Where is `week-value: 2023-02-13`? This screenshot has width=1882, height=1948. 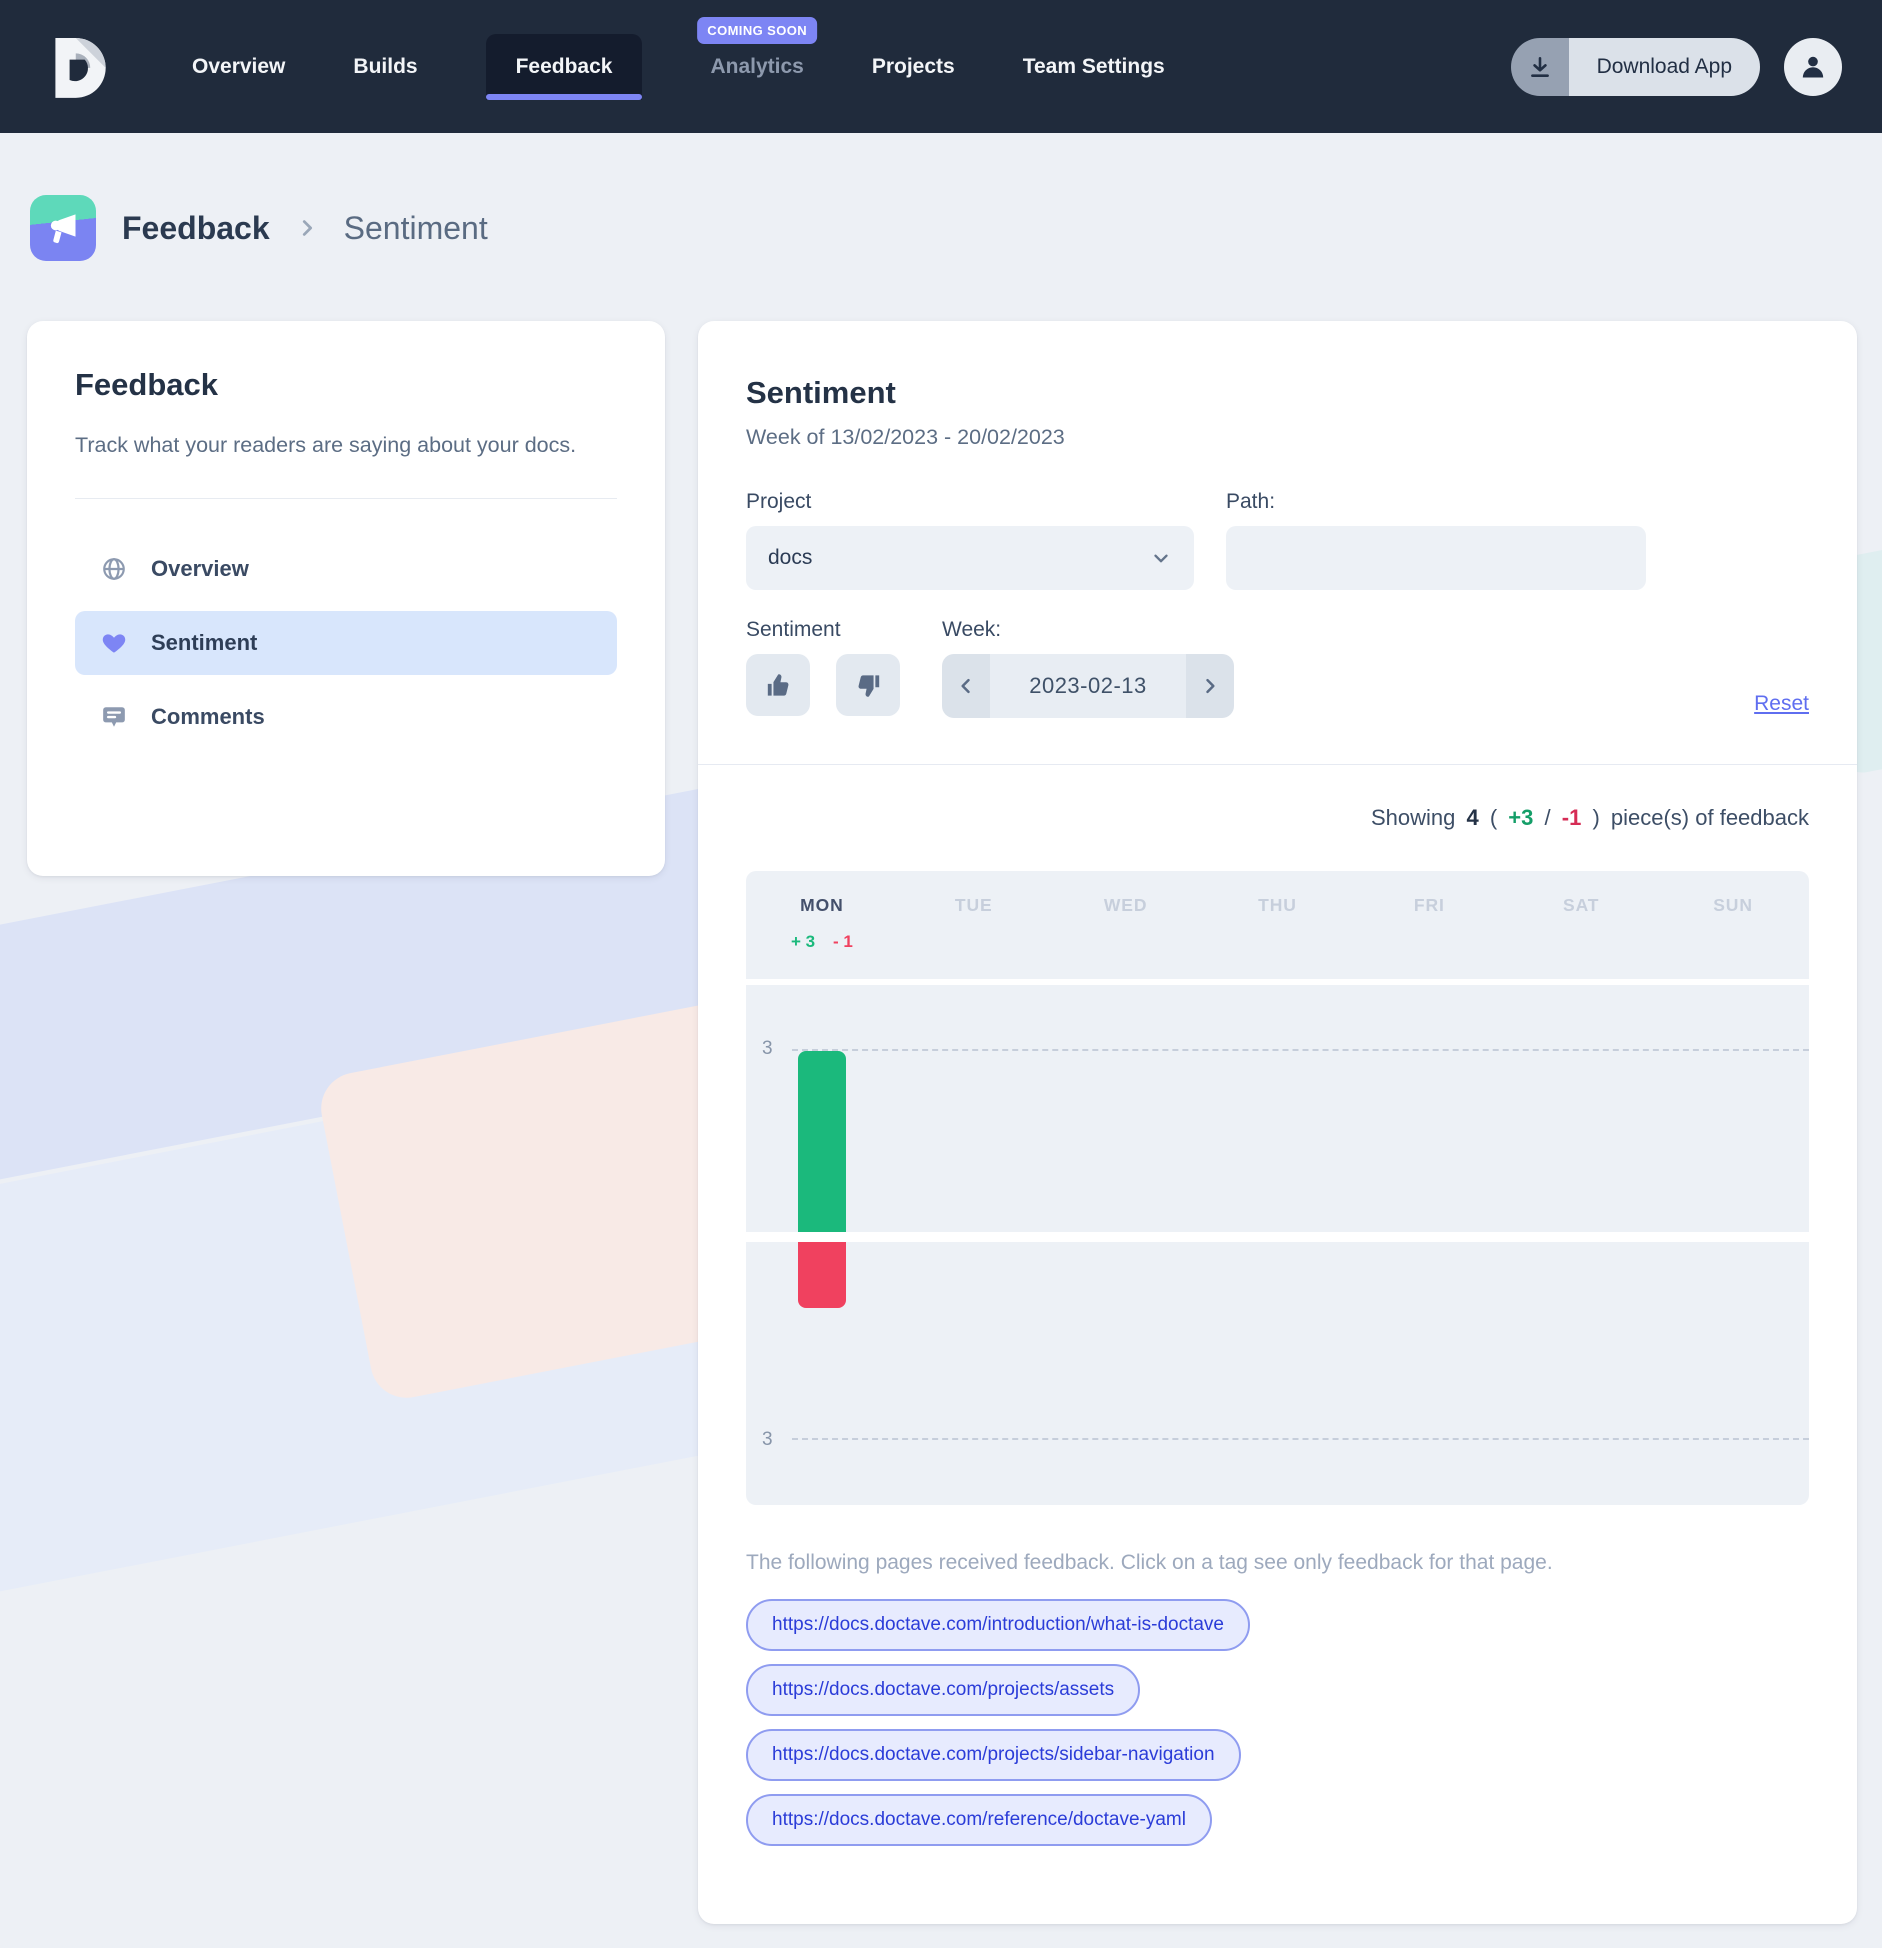 week-value: 2023-02-13 is located at coordinates (1088, 686).